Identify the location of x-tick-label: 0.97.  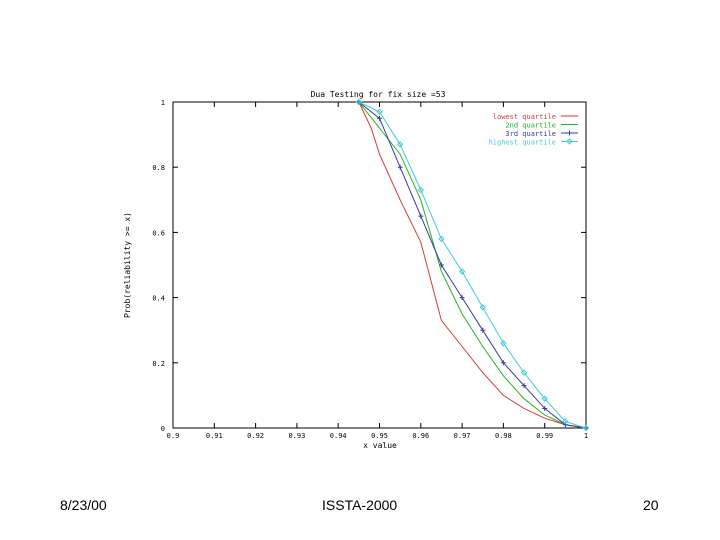
(462, 436).